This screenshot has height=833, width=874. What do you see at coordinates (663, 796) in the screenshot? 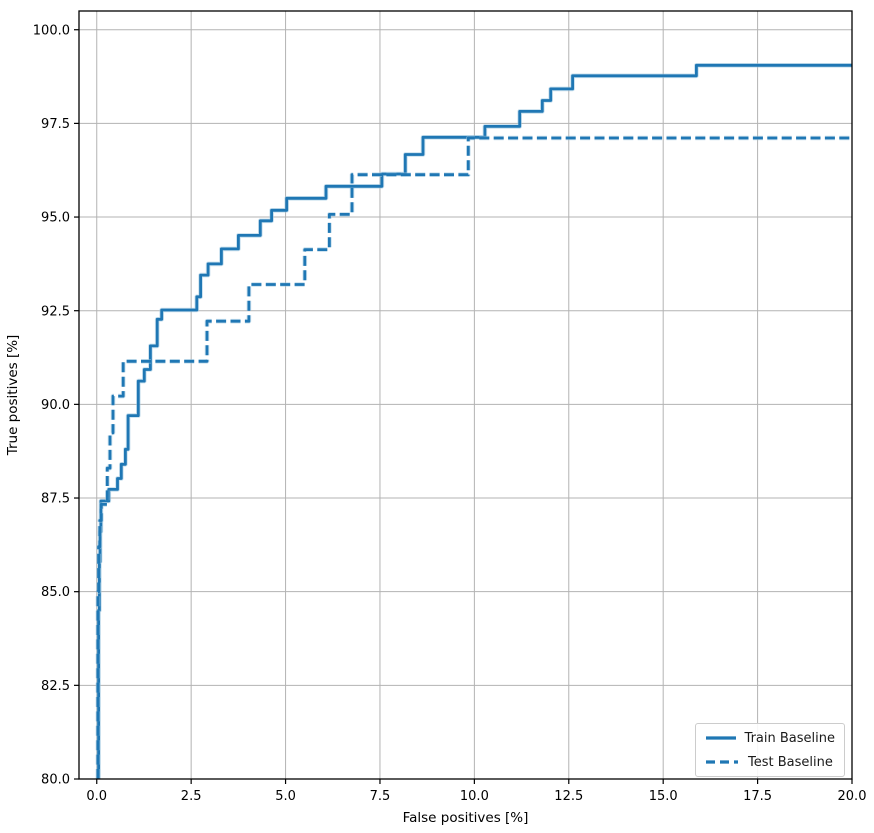
I see `x-tick-label: 15.0` at bounding box center [663, 796].